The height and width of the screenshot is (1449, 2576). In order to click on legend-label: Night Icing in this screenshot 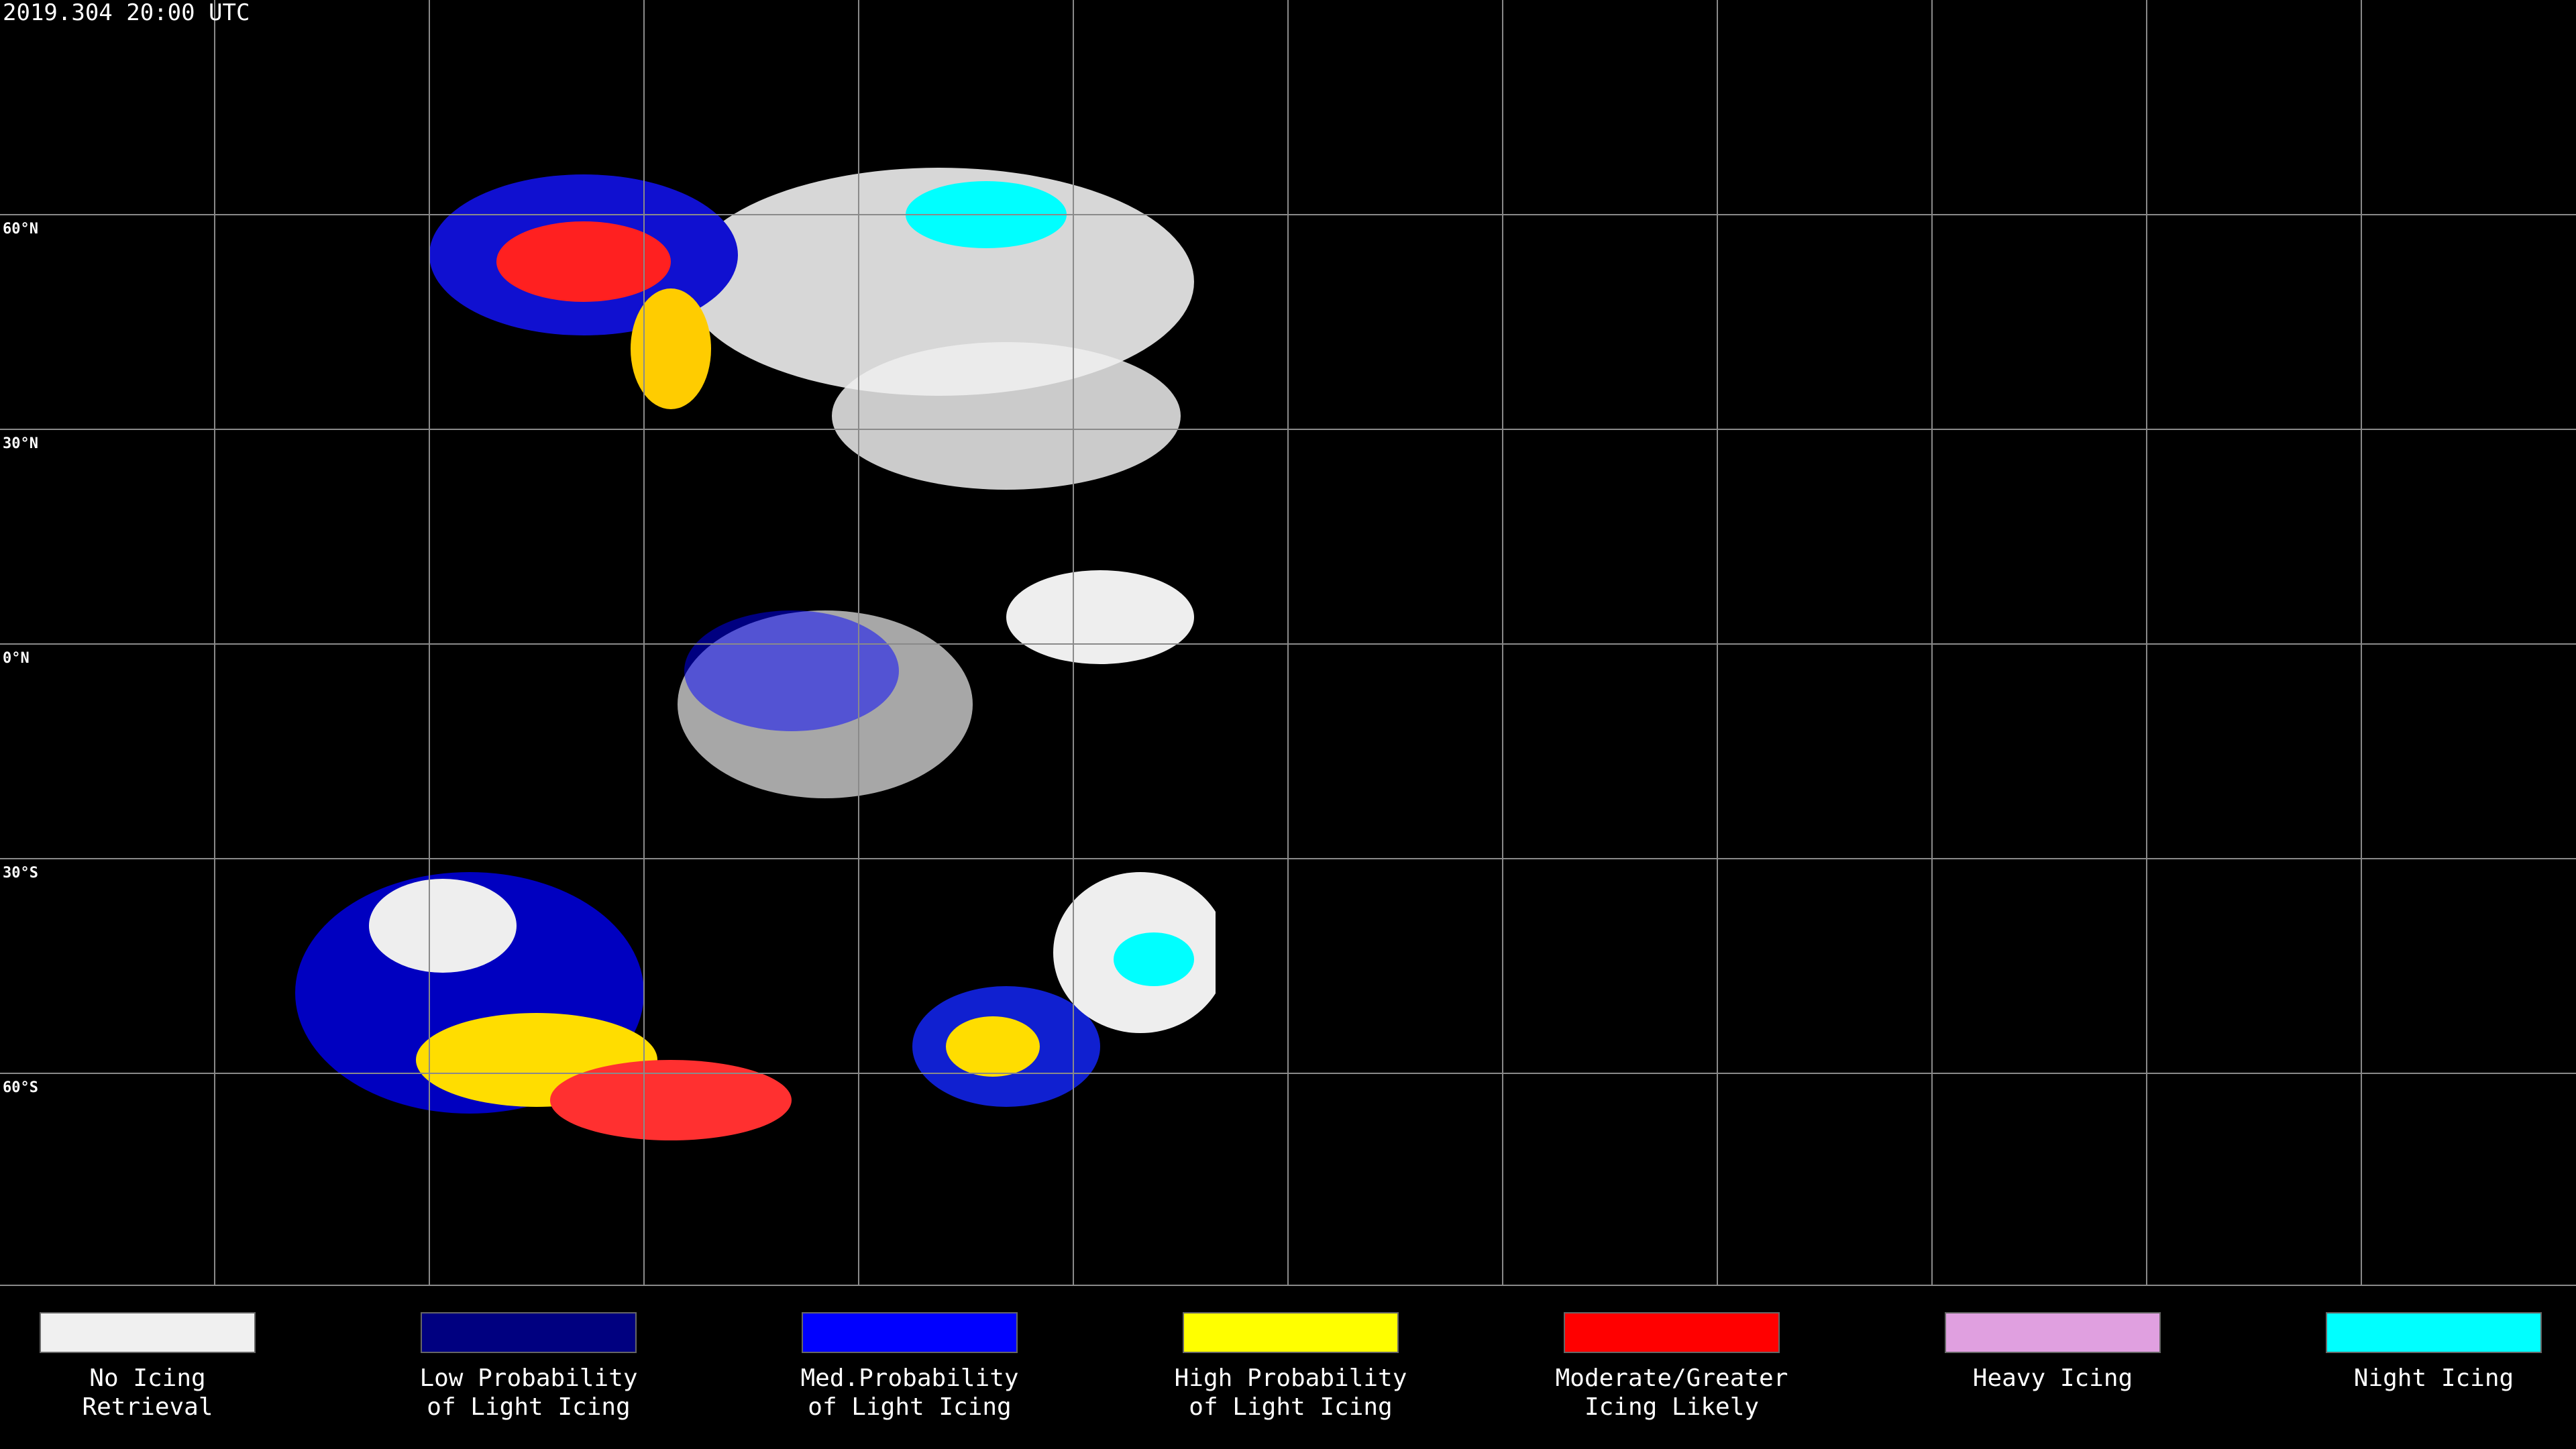, I will do `click(2434, 1378)`.